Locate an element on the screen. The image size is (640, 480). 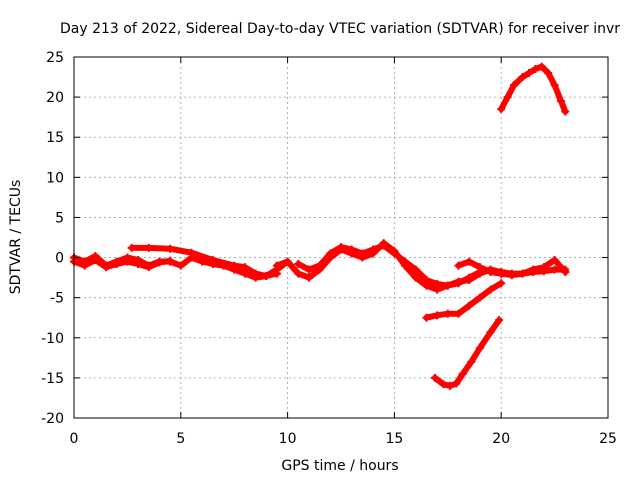
x-tick-label: 10 is located at coordinates (288, 439).